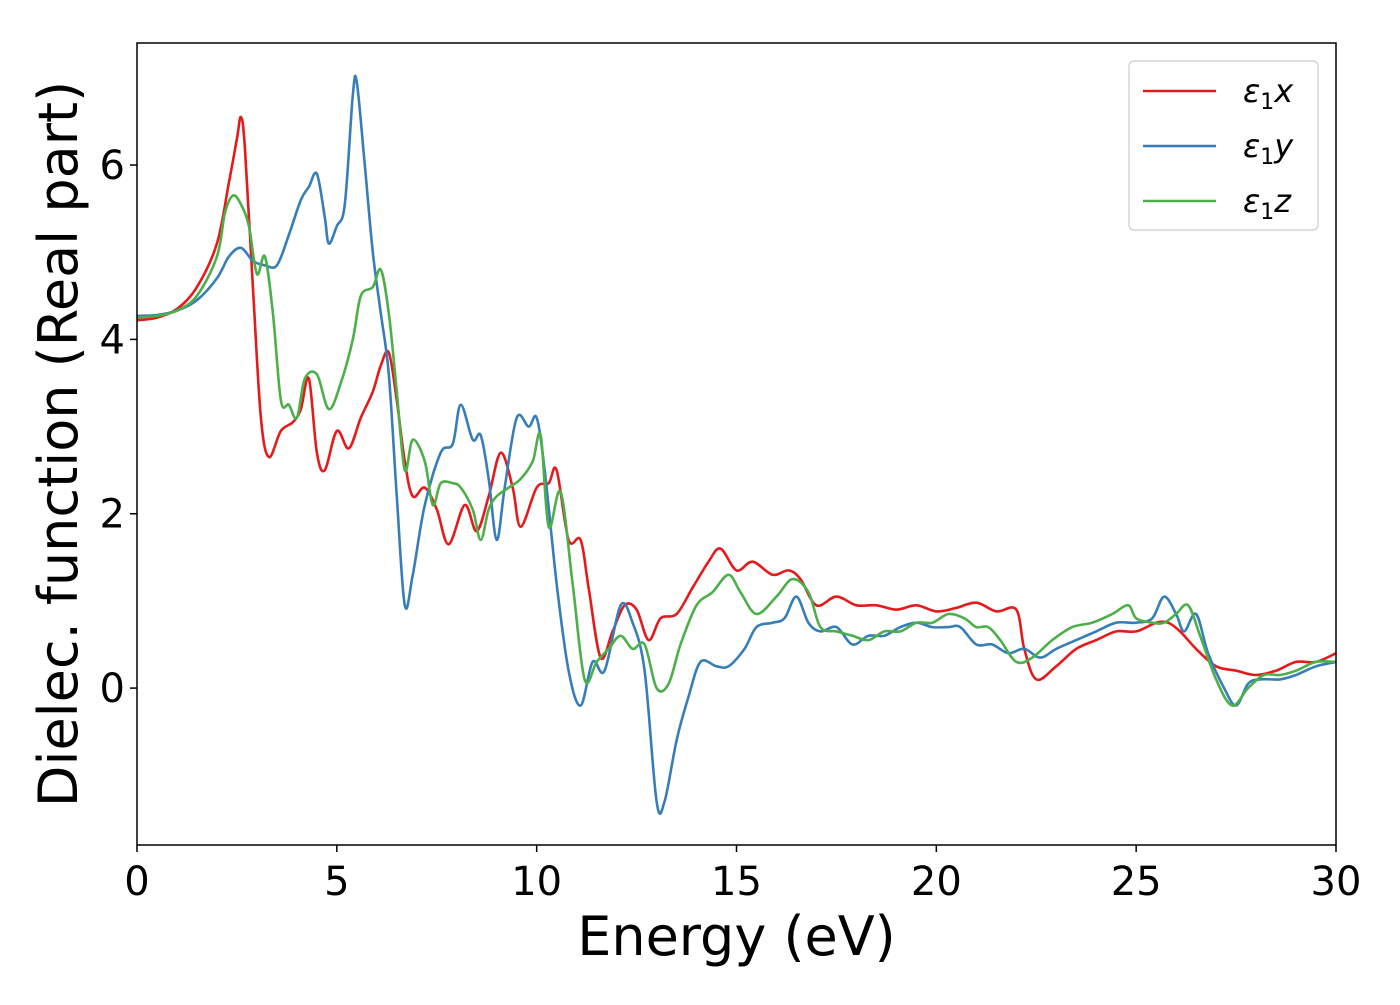 Image resolution: width=1400 pixels, height=1005 pixels. What do you see at coordinates (1268, 93) in the screenshot?
I see `legend-label: ε1x` at bounding box center [1268, 93].